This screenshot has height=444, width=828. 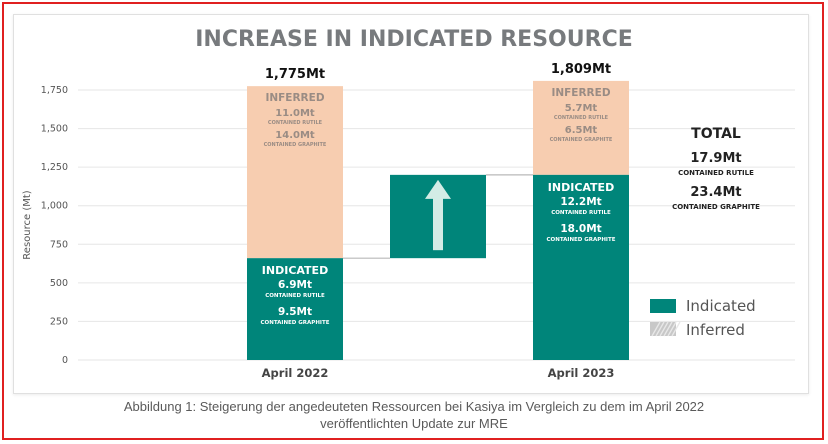 What do you see at coordinates (54, 129) in the screenshot?
I see `y-tick-label: 1,500` at bounding box center [54, 129].